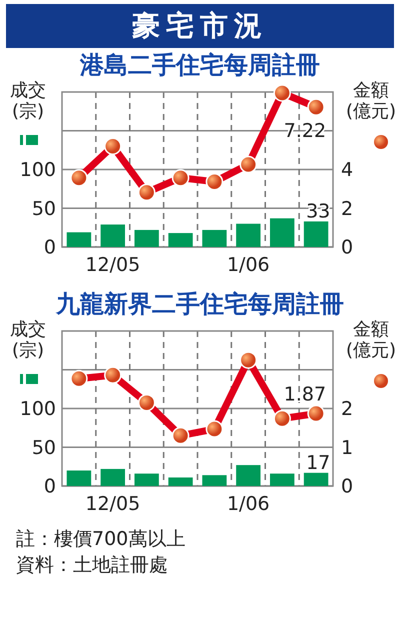 This screenshot has height=620, width=400. Describe the element at coordinates (305, 395) in the screenshot. I see `data-label: 1.87` at that location.